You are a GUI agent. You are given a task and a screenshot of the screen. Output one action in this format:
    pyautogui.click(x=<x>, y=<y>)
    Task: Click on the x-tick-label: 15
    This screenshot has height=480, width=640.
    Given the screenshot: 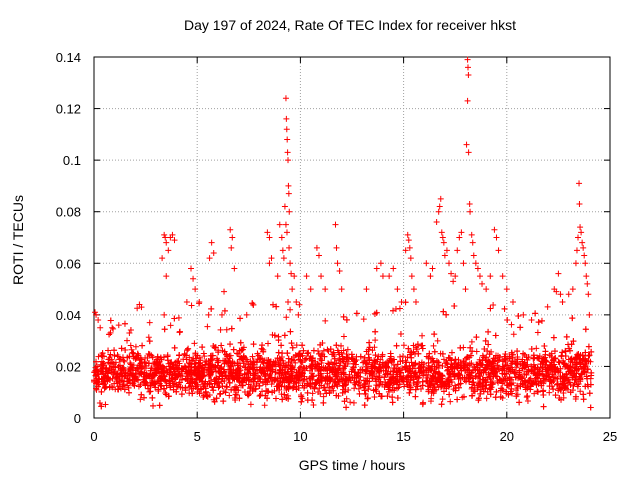 What is the action you would take?
    pyautogui.click(x=403, y=436)
    